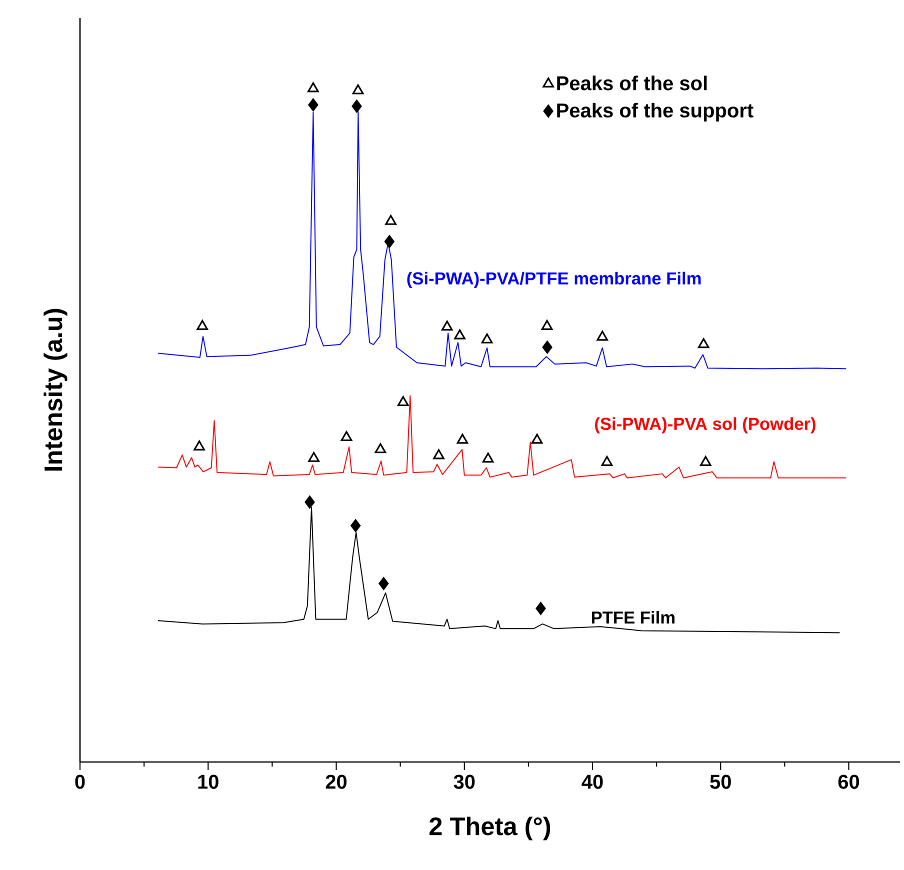  I want to click on legend-label: Peaks of the support, so click(655, 112).